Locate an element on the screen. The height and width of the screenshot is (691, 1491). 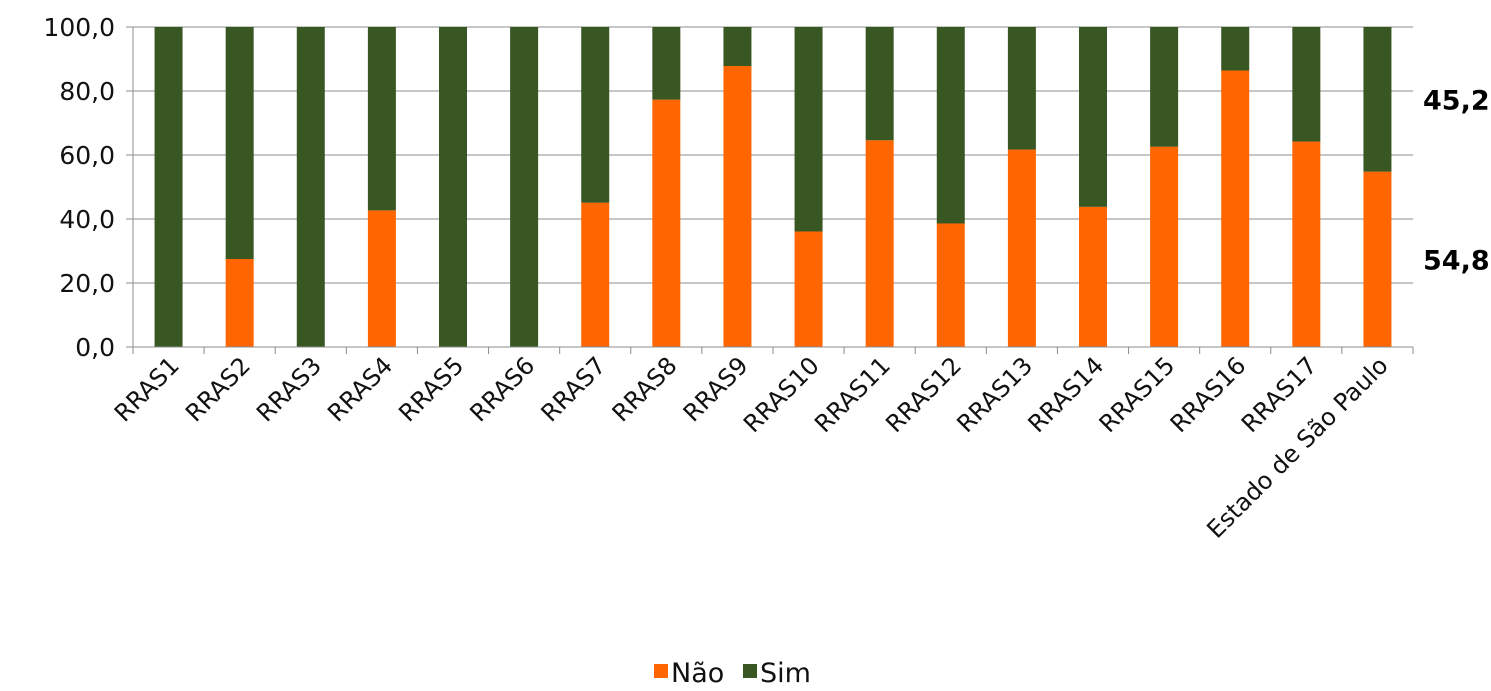
x-category-label: RRAS2 is located at coordinates (218, 389).